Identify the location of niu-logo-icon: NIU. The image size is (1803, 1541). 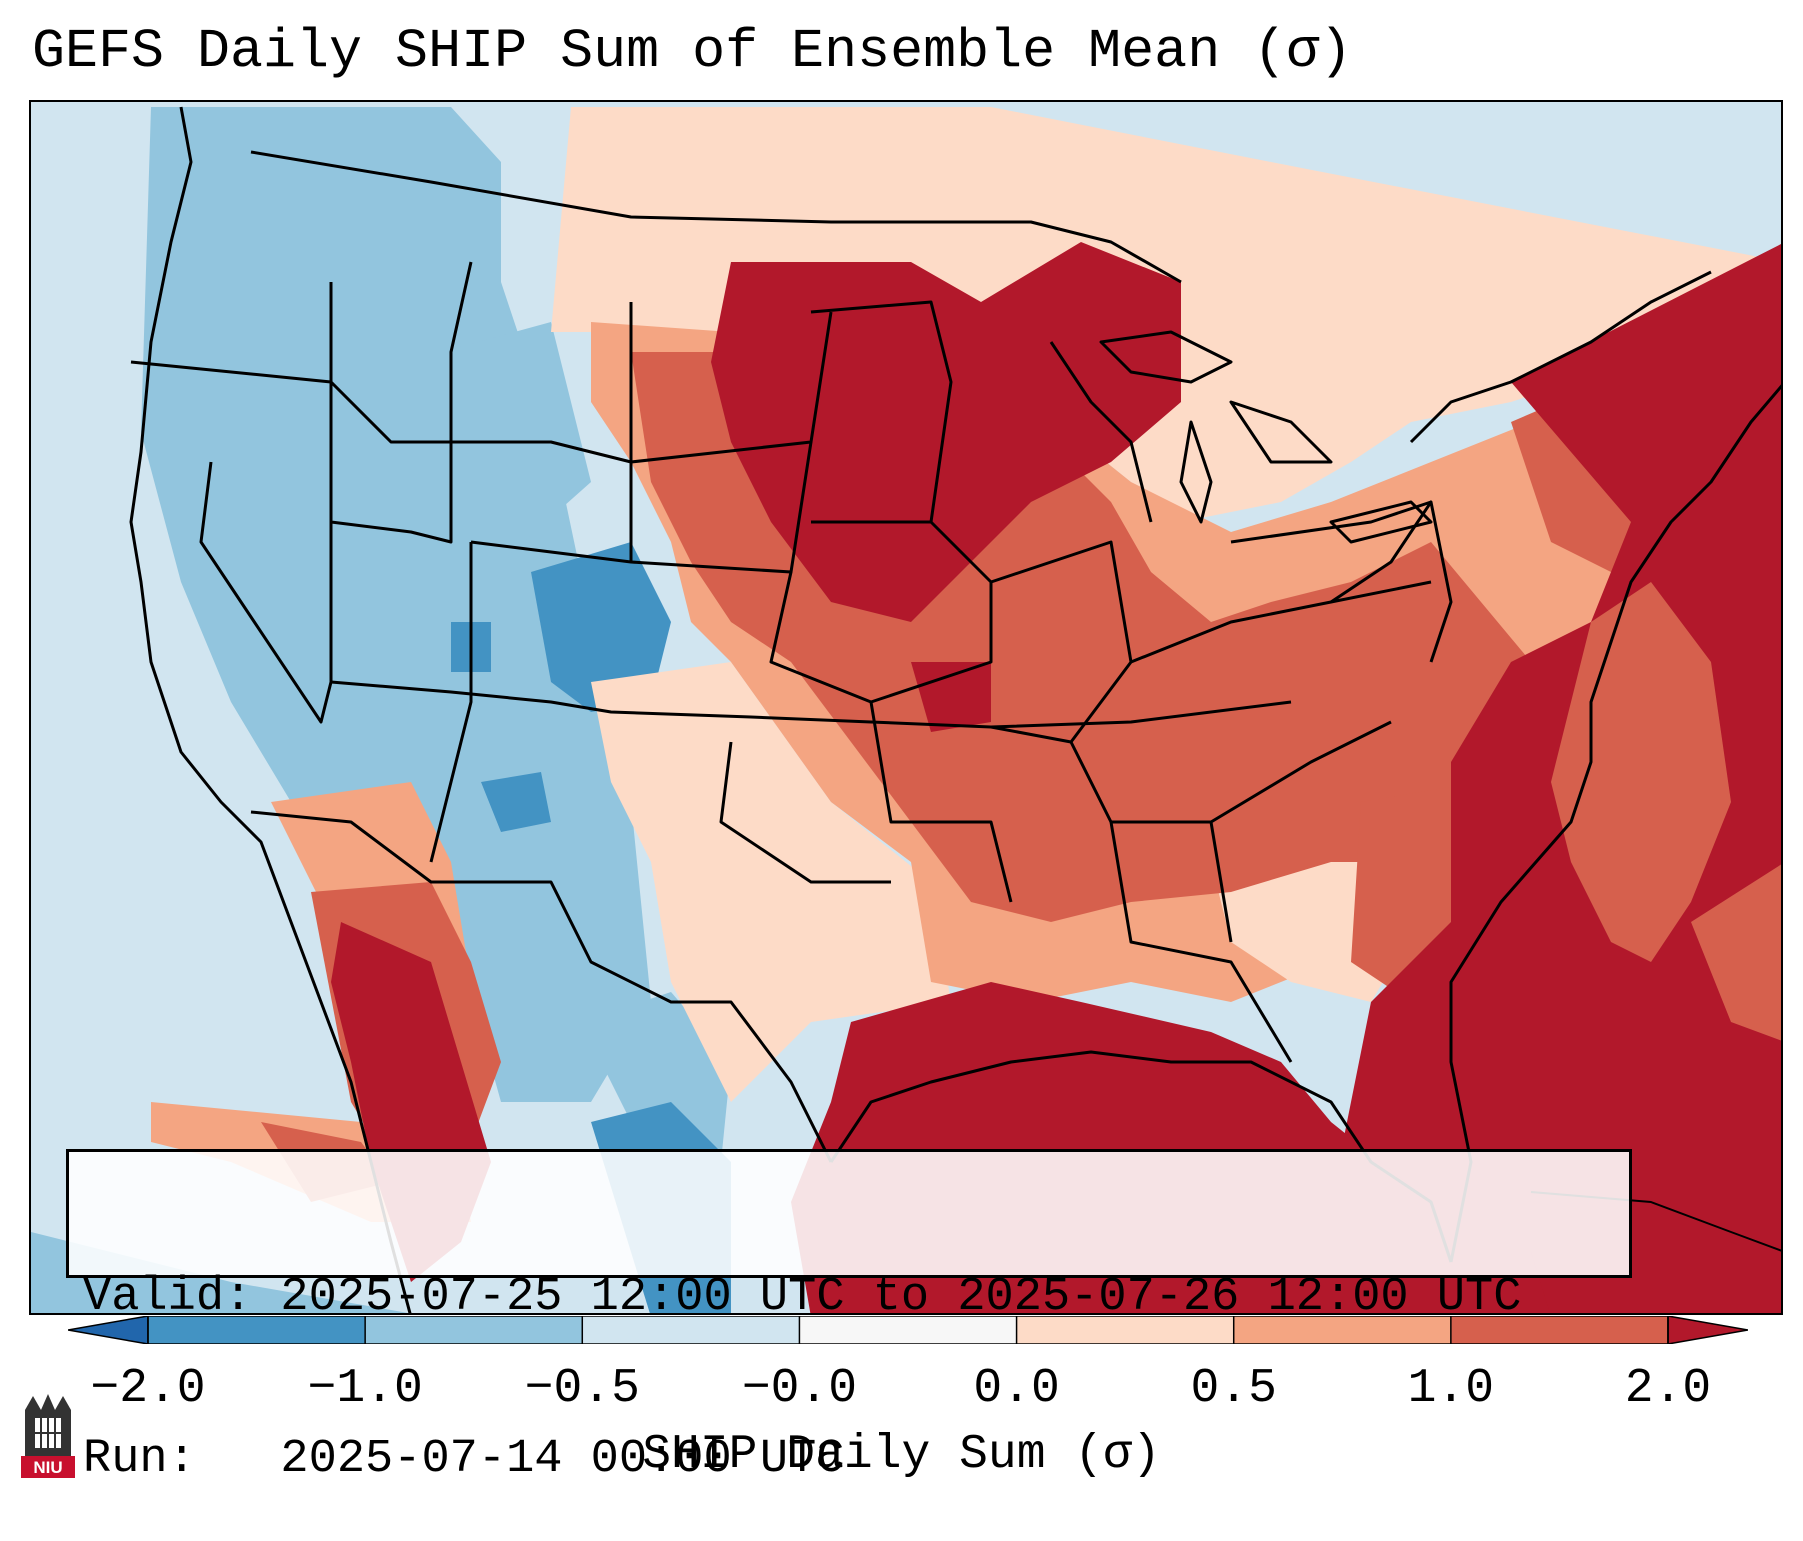
(48, 1436).